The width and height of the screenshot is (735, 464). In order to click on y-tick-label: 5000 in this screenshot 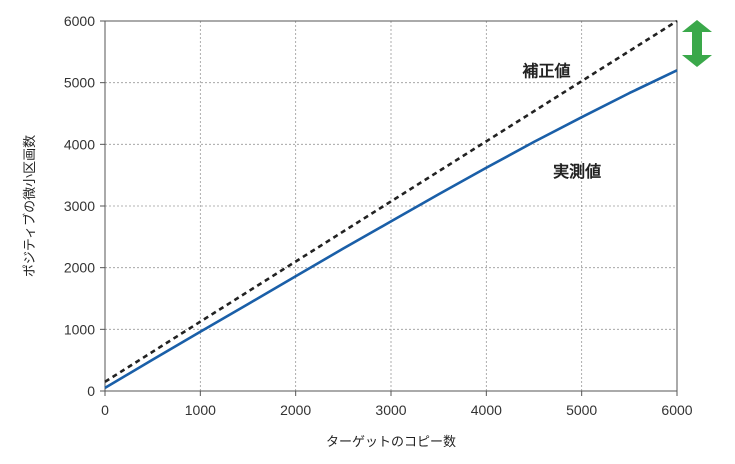, I will do `click(79, 83)`.